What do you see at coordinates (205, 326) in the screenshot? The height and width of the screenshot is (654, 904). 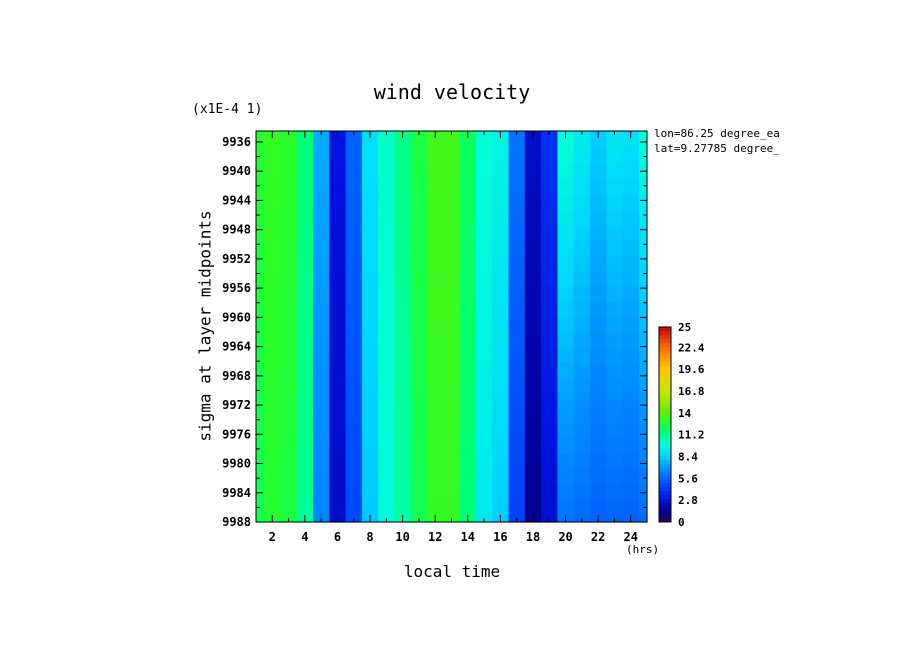 I see `y-axis-label: sigma at layer midpoints` at bounding box center [205, 326].